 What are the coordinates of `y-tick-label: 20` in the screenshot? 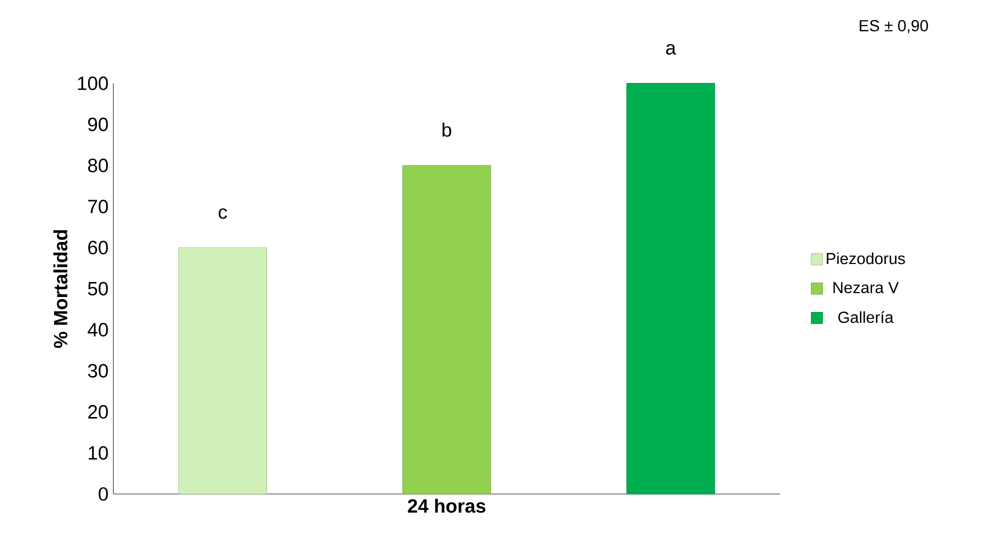 It's located at (98, 412).